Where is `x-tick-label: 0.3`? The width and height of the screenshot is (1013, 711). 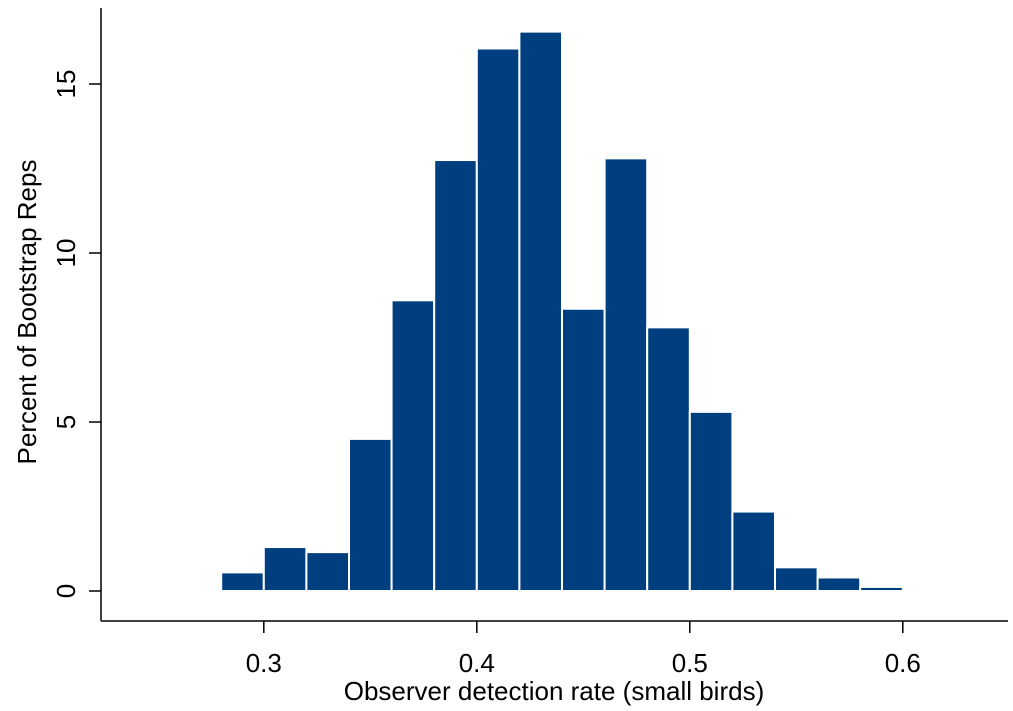 x-tick-label: 0.3 is located at coordinates (264, 663).